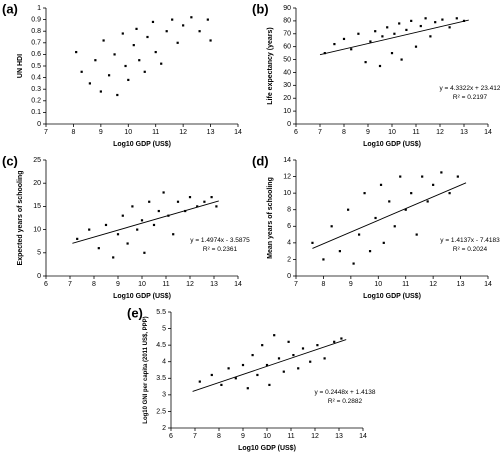  Describe the element at coordinates (296, 132) in the screenshot. I see `x-tick-label: 6` at that location.